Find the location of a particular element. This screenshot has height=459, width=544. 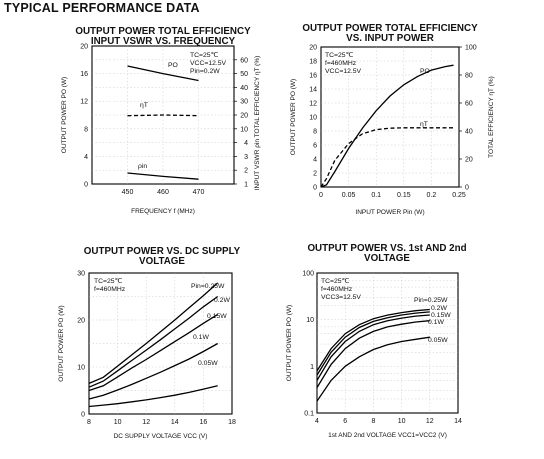

annotation: Pin=0.2W is located at coordinates (205, 71).